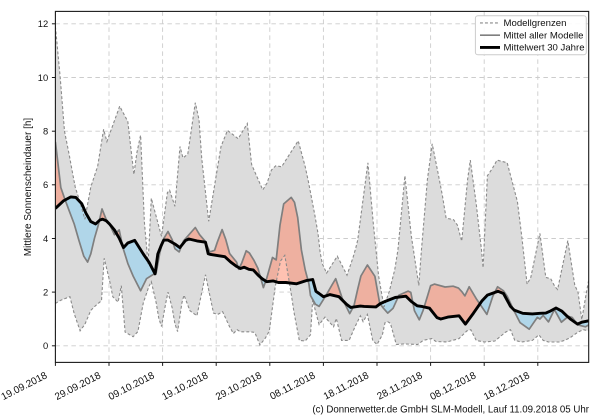 This screenshot has width=600, height=420. I want to click on svg-text: Mittlere Sonnenscheindauer [h], so click(28, 187).